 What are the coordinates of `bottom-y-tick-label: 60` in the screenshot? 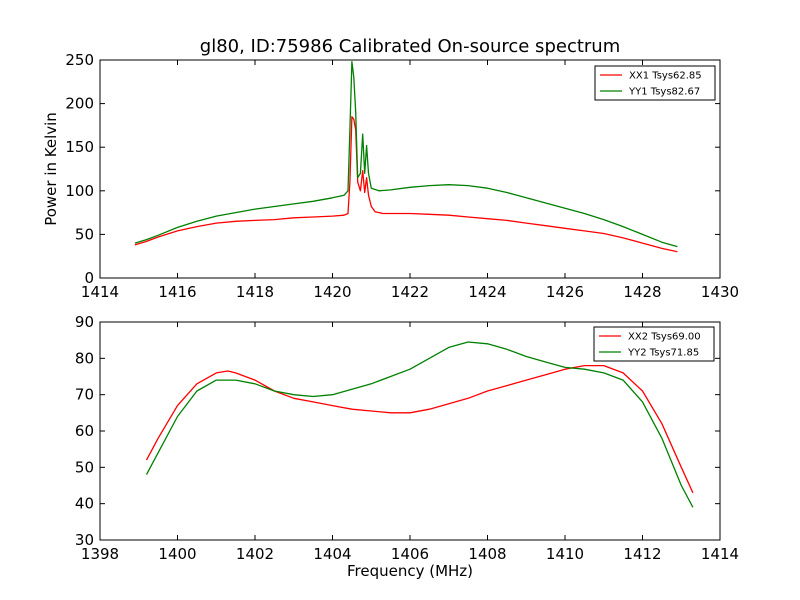 It's located at (84, 431).